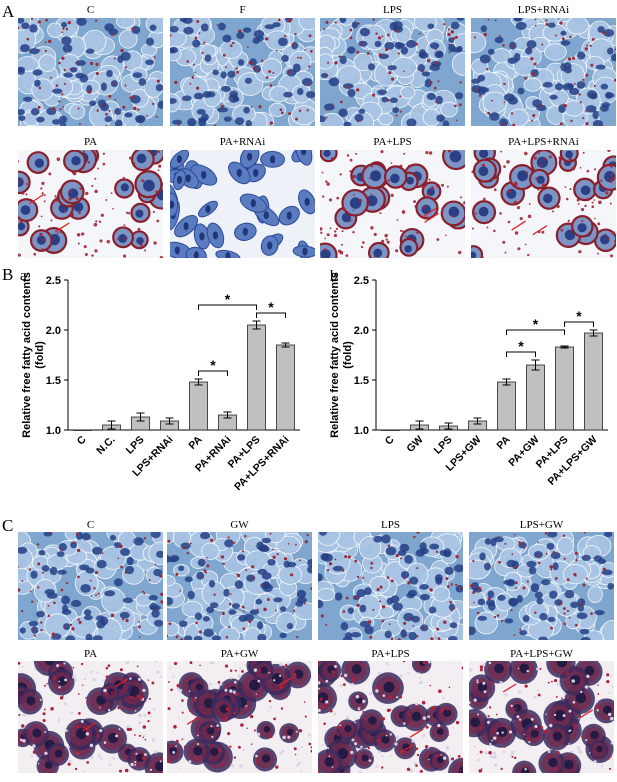 The image size is (617, 782). Describe the element at coordinates (242, 142) in the screenshot. I see `image-label: PA+RNAi` at that location.